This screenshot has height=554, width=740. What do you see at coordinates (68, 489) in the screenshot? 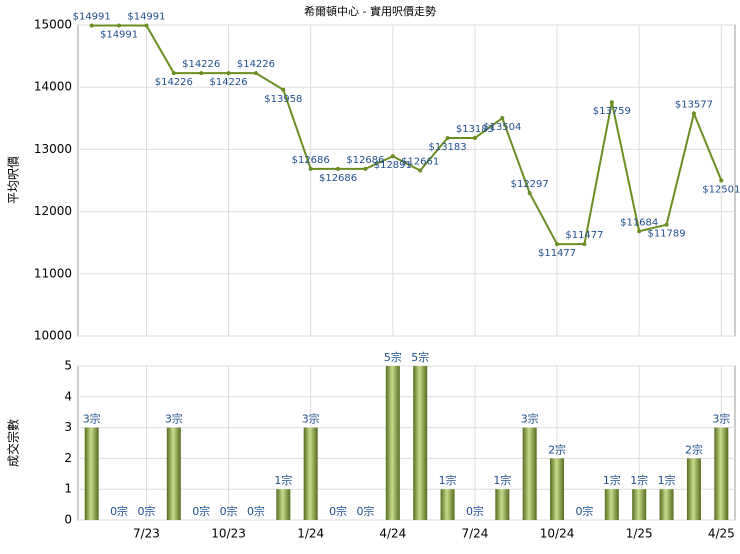
I see `y-tick-label: 1` at bounding box center [68, 489].